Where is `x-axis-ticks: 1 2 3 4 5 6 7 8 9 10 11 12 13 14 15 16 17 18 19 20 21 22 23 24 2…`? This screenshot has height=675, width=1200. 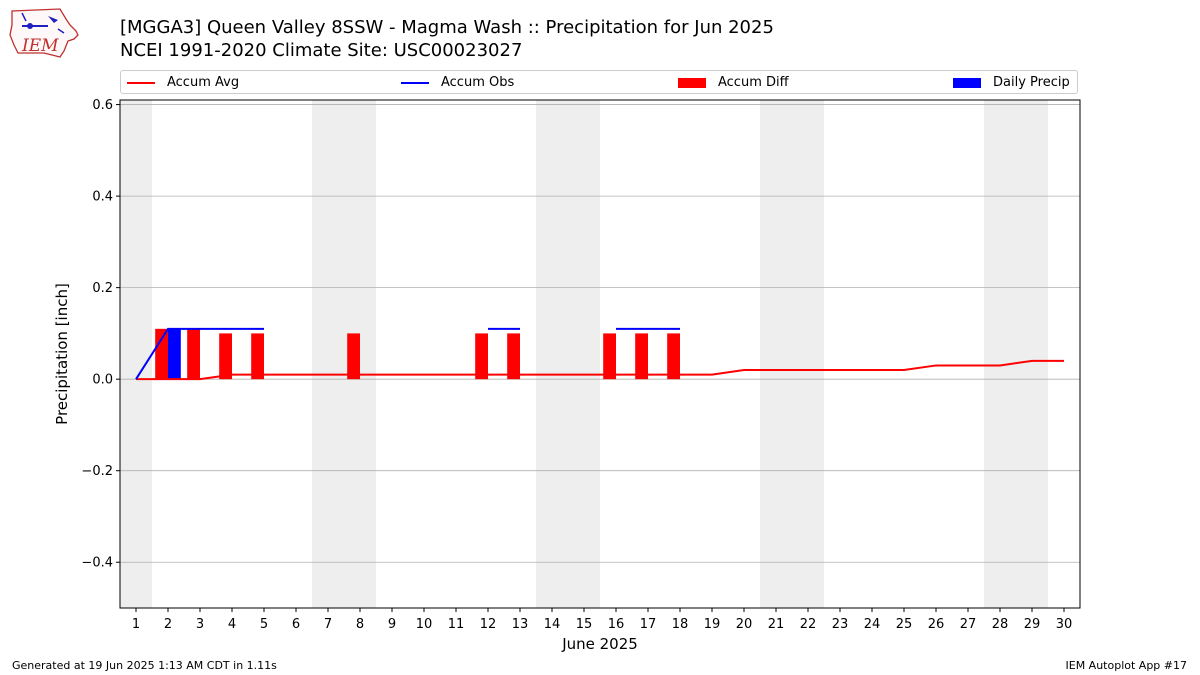 x-axis-ticks: 1 2 3 4 5 6 7 8 9 10 11 12 13 14 15 16 17 18 19 20 21 22 23 24 2… is located at coordinates (602, 620).